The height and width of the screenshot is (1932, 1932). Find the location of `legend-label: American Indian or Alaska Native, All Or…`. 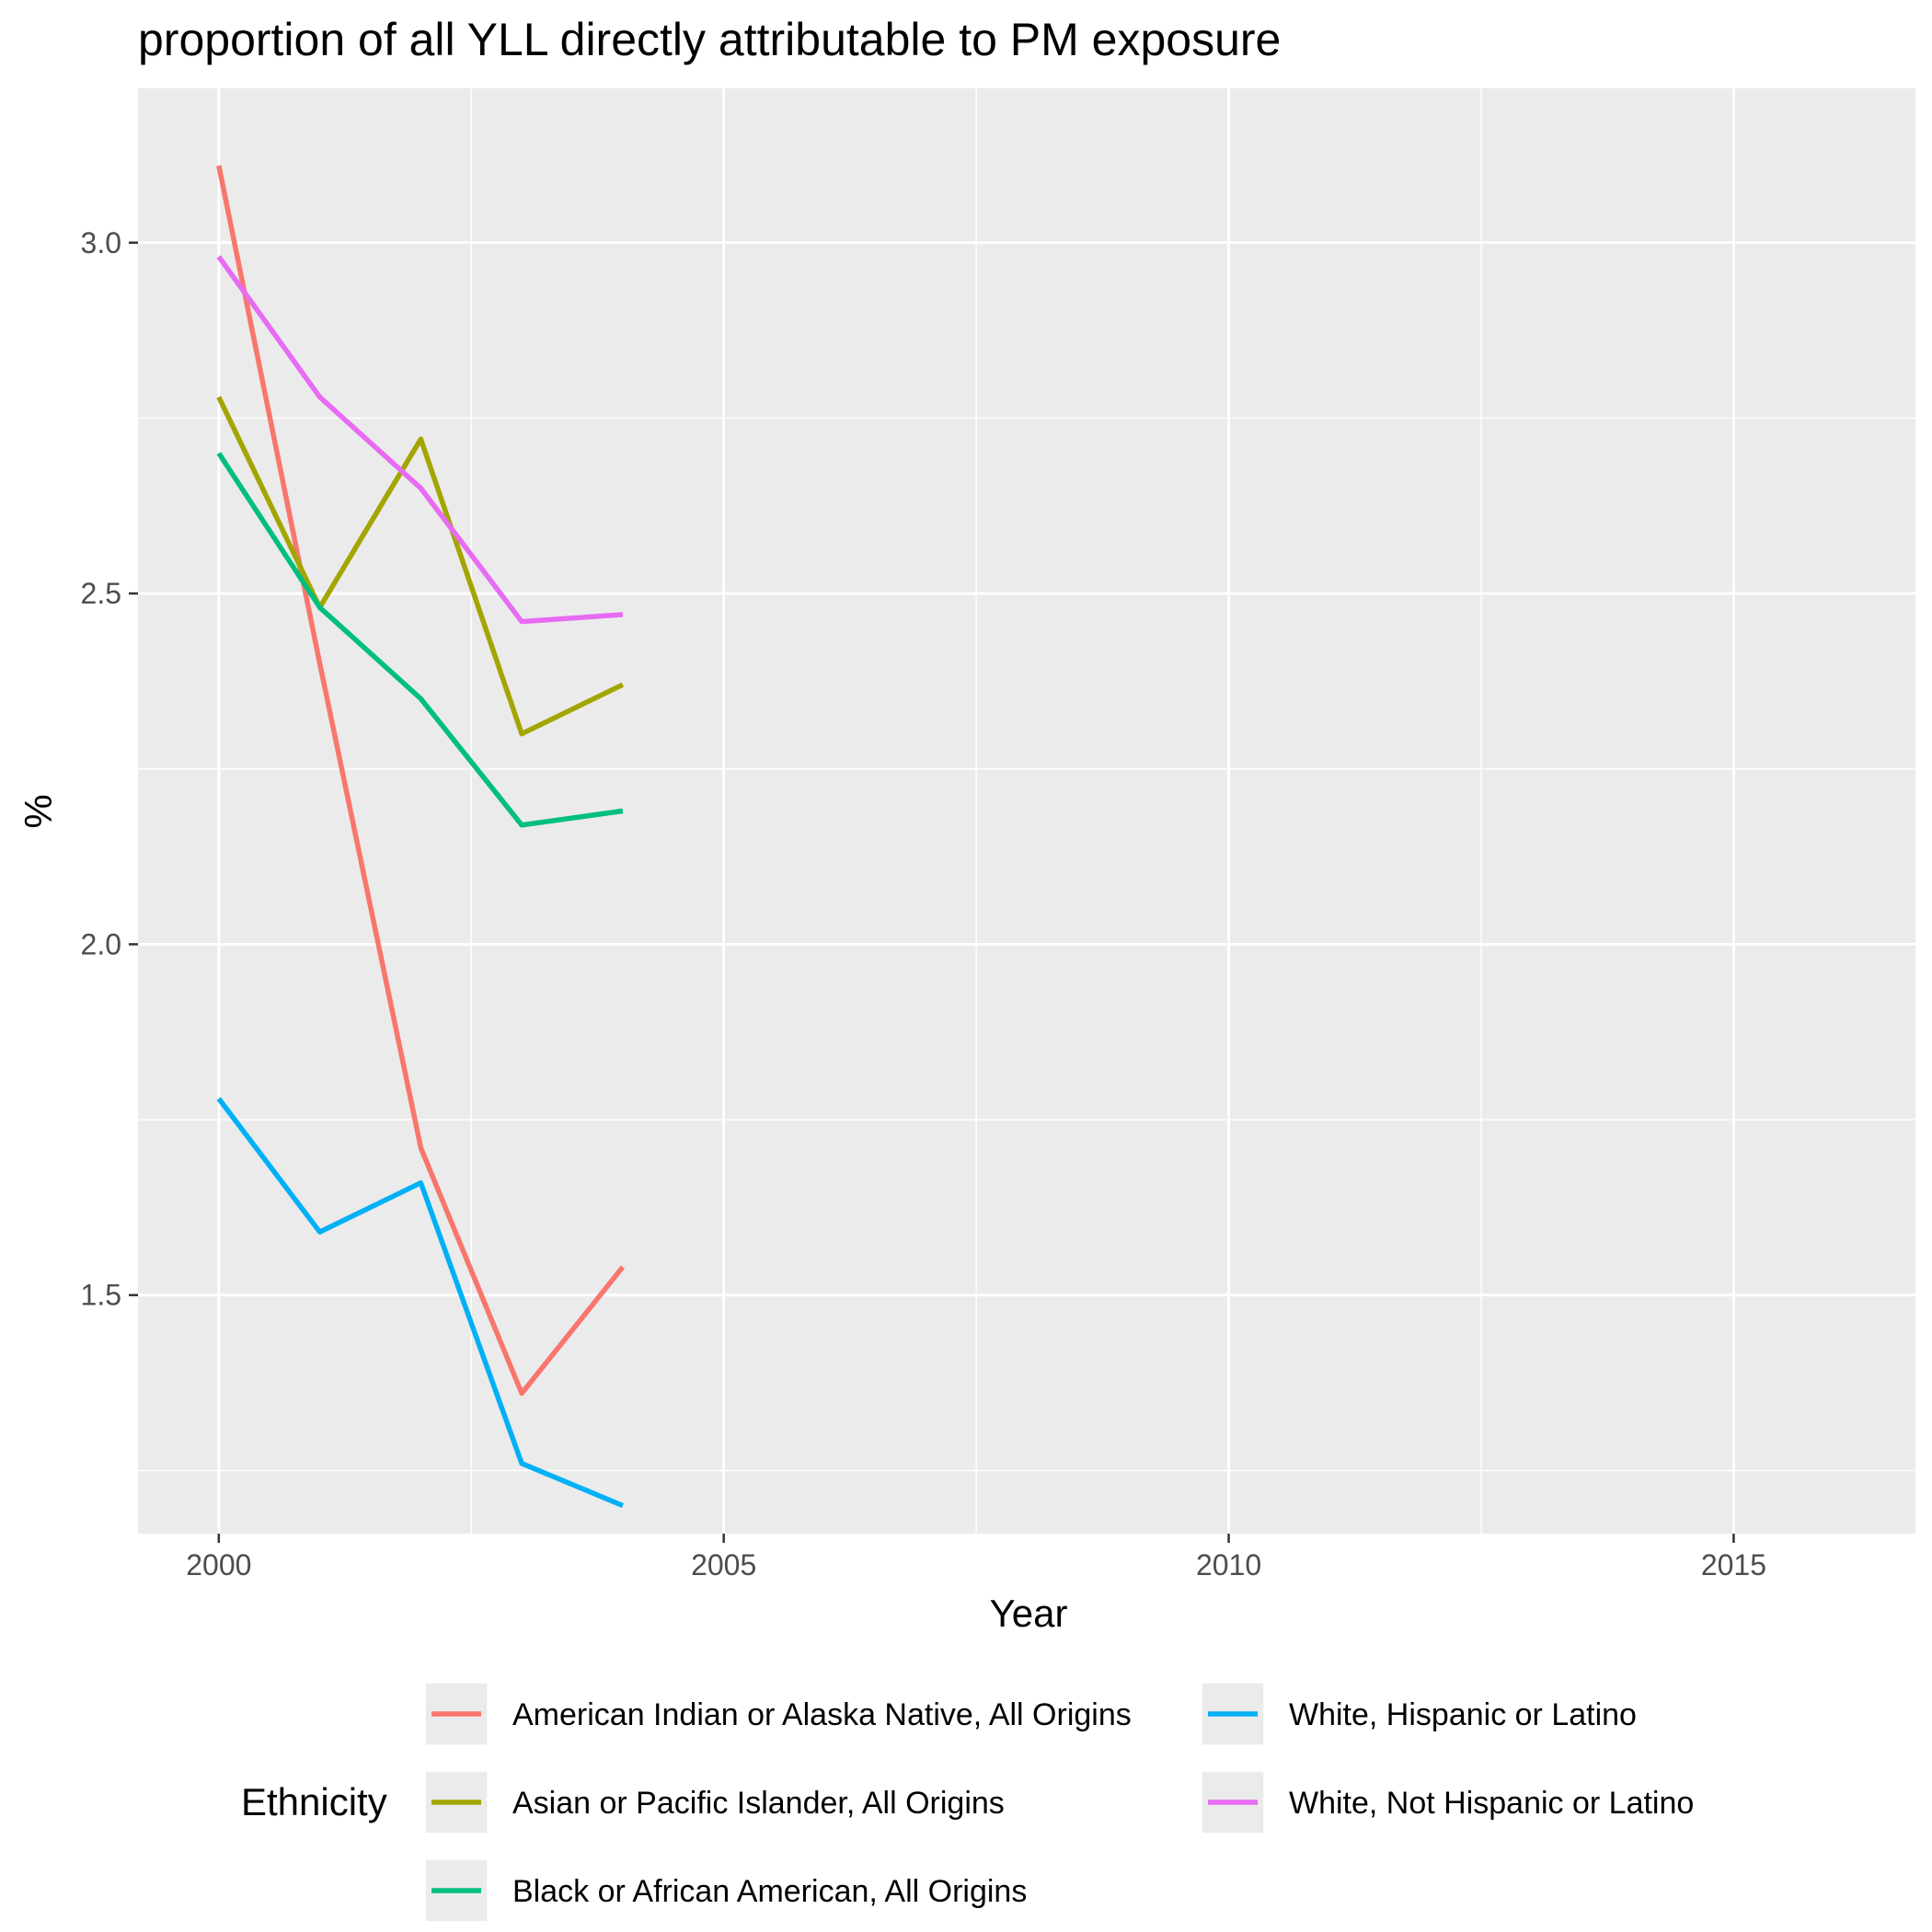

legend-label: American Indian or Alaska Native, All Or… is located at coordinates (822, 1714).